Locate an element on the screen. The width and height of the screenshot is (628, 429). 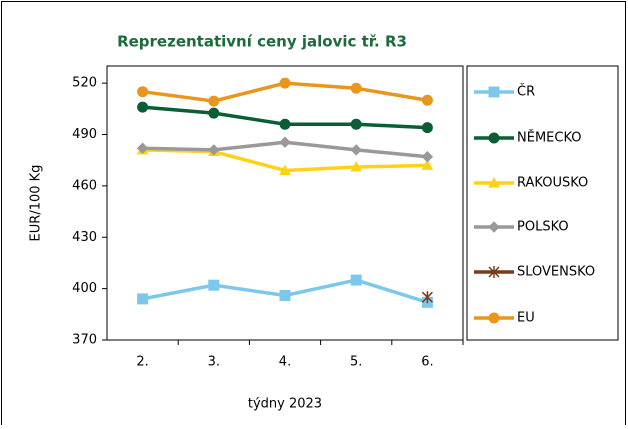
y-tick-label: 400 is located at coordinates (84, 288).